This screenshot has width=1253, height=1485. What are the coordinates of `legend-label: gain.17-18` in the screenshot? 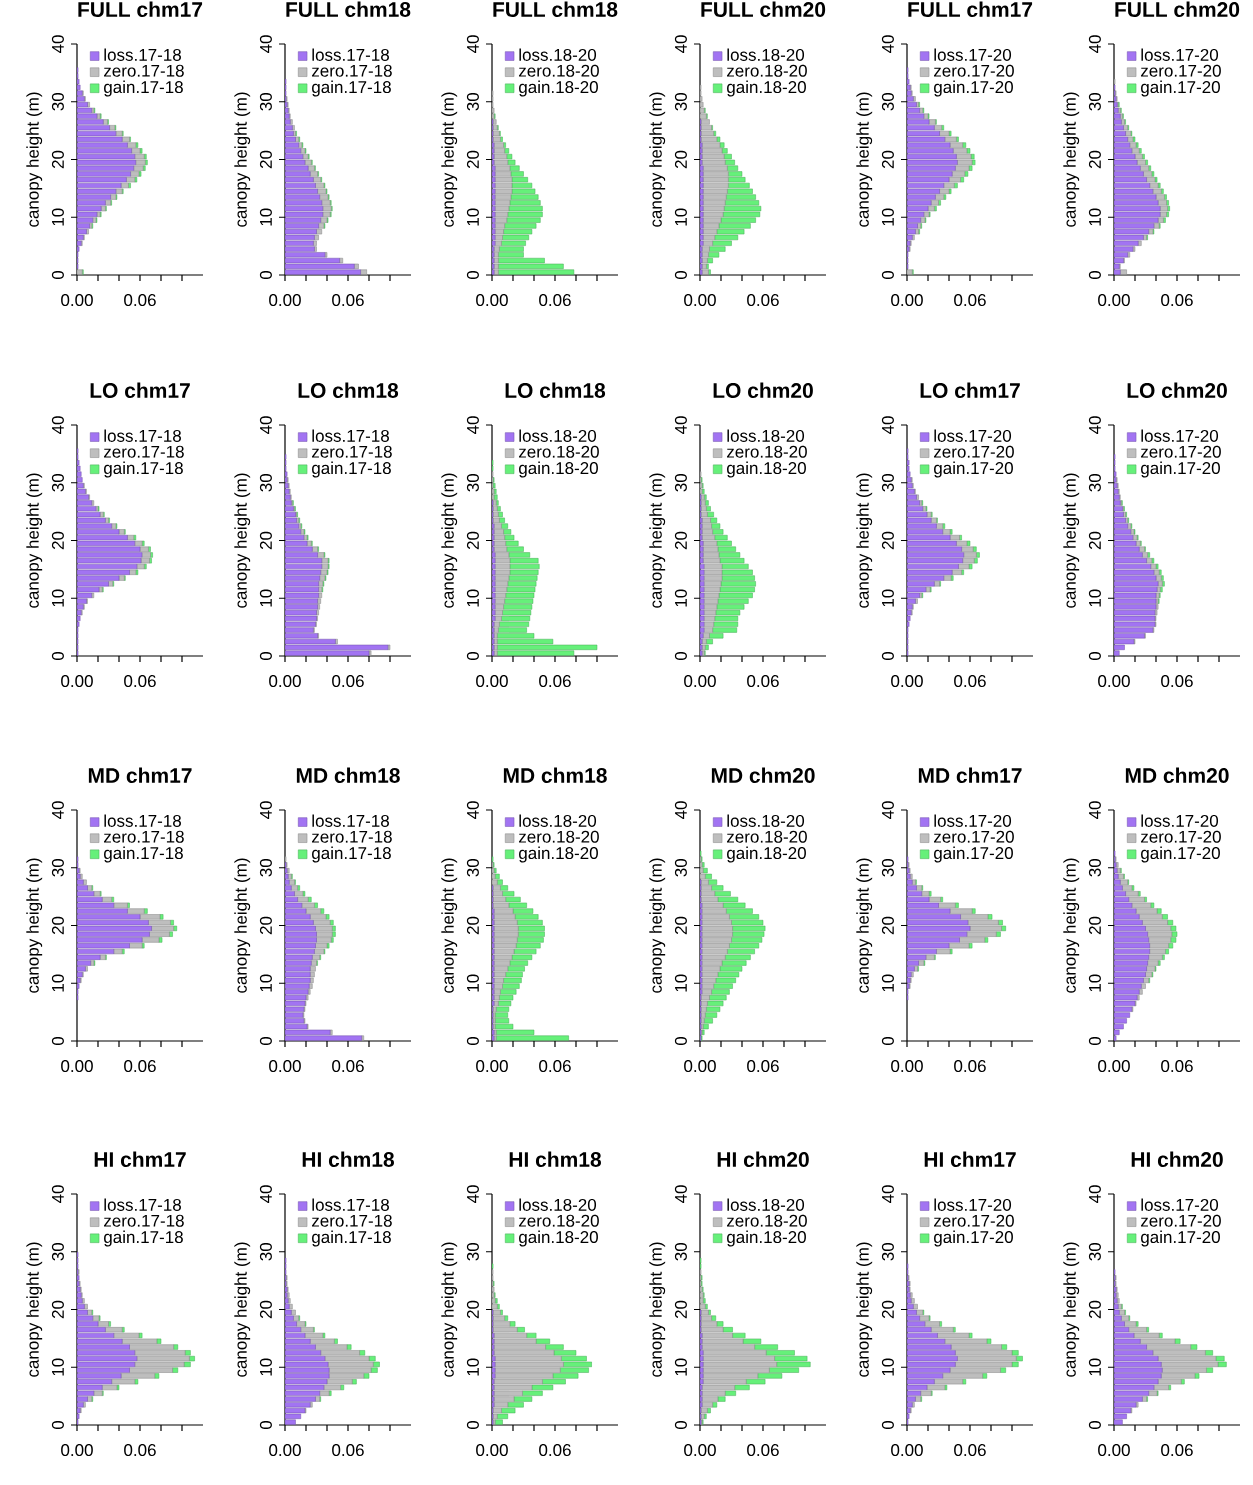 It's located at (351, 1238).